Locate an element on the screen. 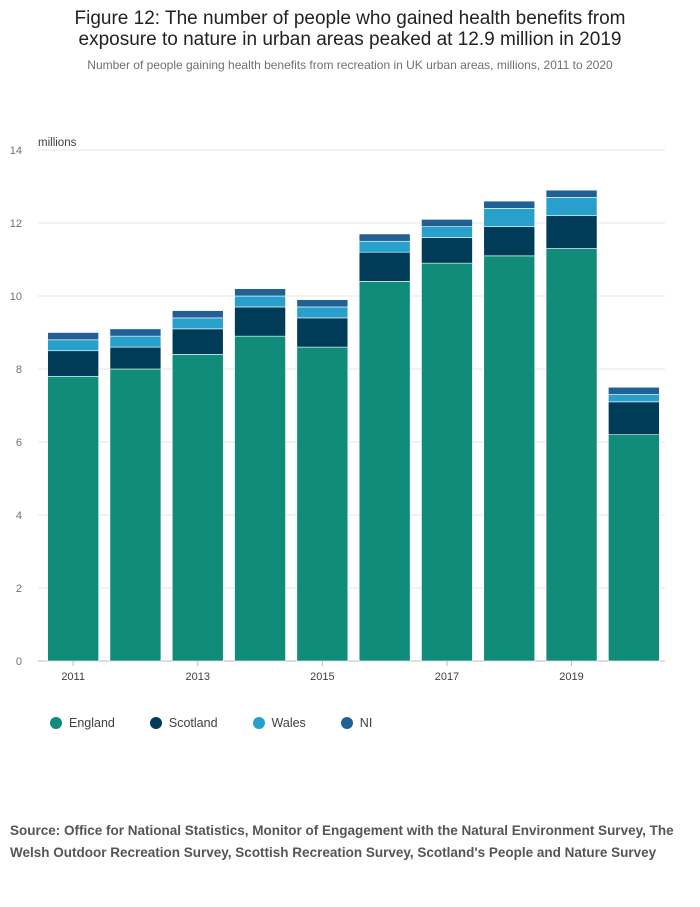  y-tick-label: 14 is located at coordinates (16, 151).